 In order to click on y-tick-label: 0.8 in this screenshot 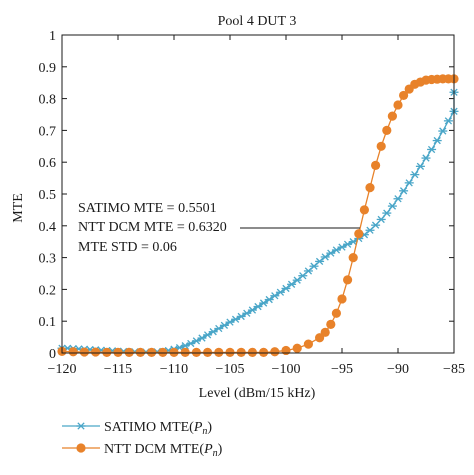, I will do `click(48, 100)`.